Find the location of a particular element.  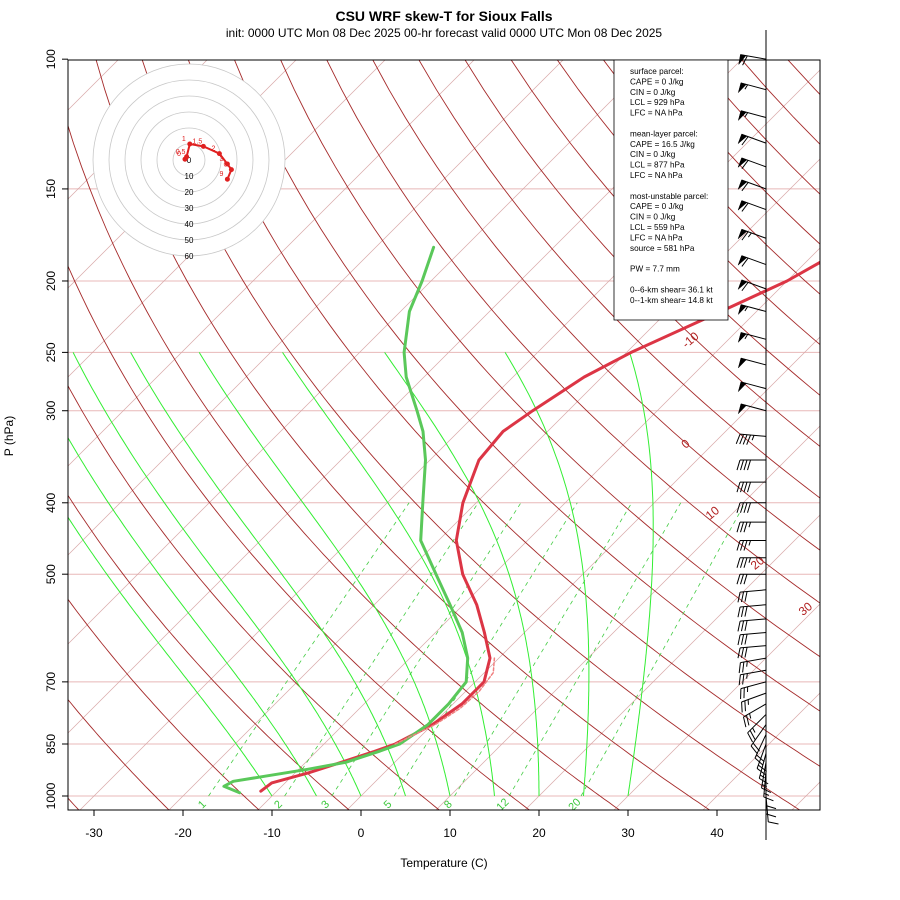

mixing-ratio-label: 2 is located at coordinates (278, 804).